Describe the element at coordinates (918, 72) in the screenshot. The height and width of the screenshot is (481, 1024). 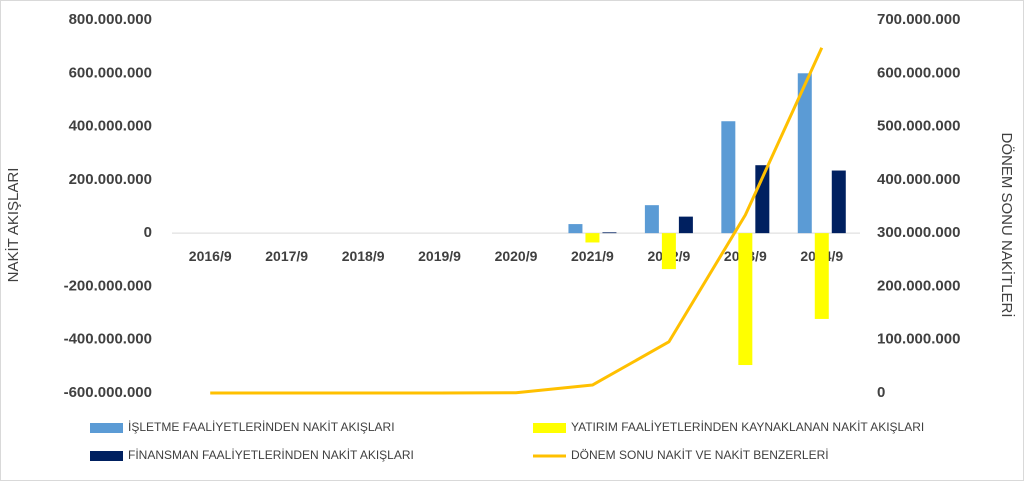
I see `y2-tick-label: 600.000.000` at that location.